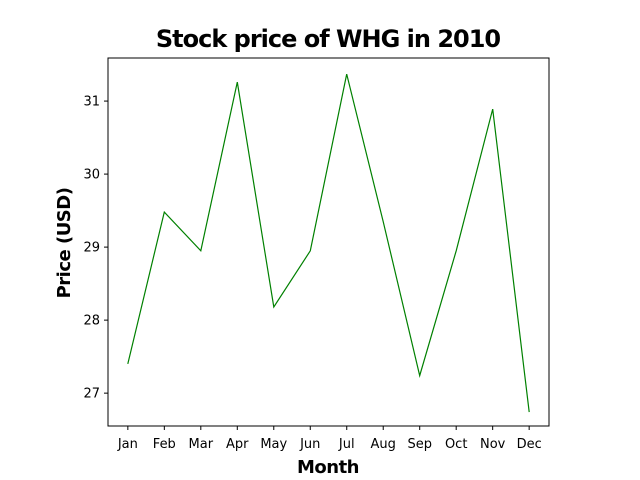 The height and width of the screenshot is (480, 640). I want to click on x-tick-label: Aug, so click(383, 444).